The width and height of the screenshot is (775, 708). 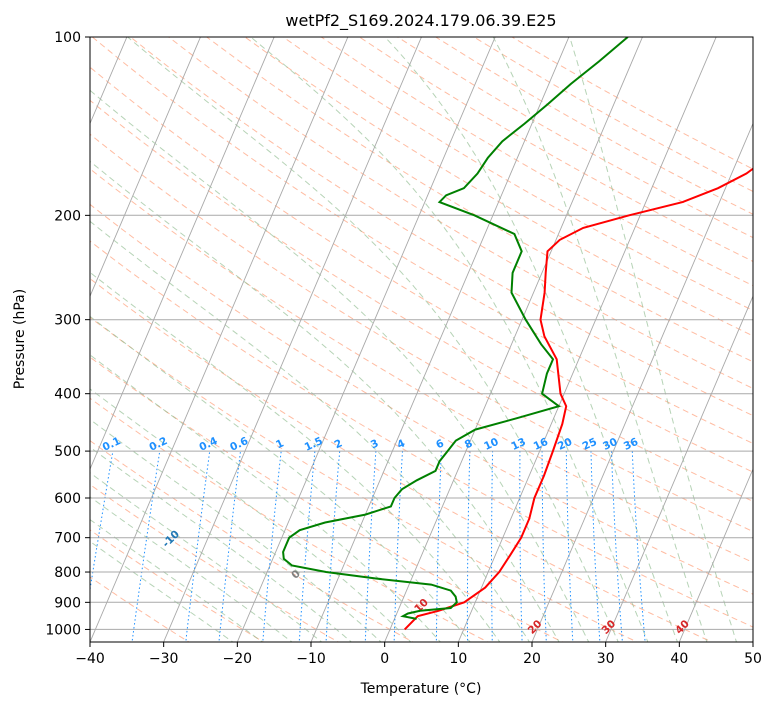 What do you see at coordinates (418, 654) in the screenshot?
I see `x-axis: −40 −30 −20 −10 0 10 20 30 40 50` at bounding box center [418, 654].